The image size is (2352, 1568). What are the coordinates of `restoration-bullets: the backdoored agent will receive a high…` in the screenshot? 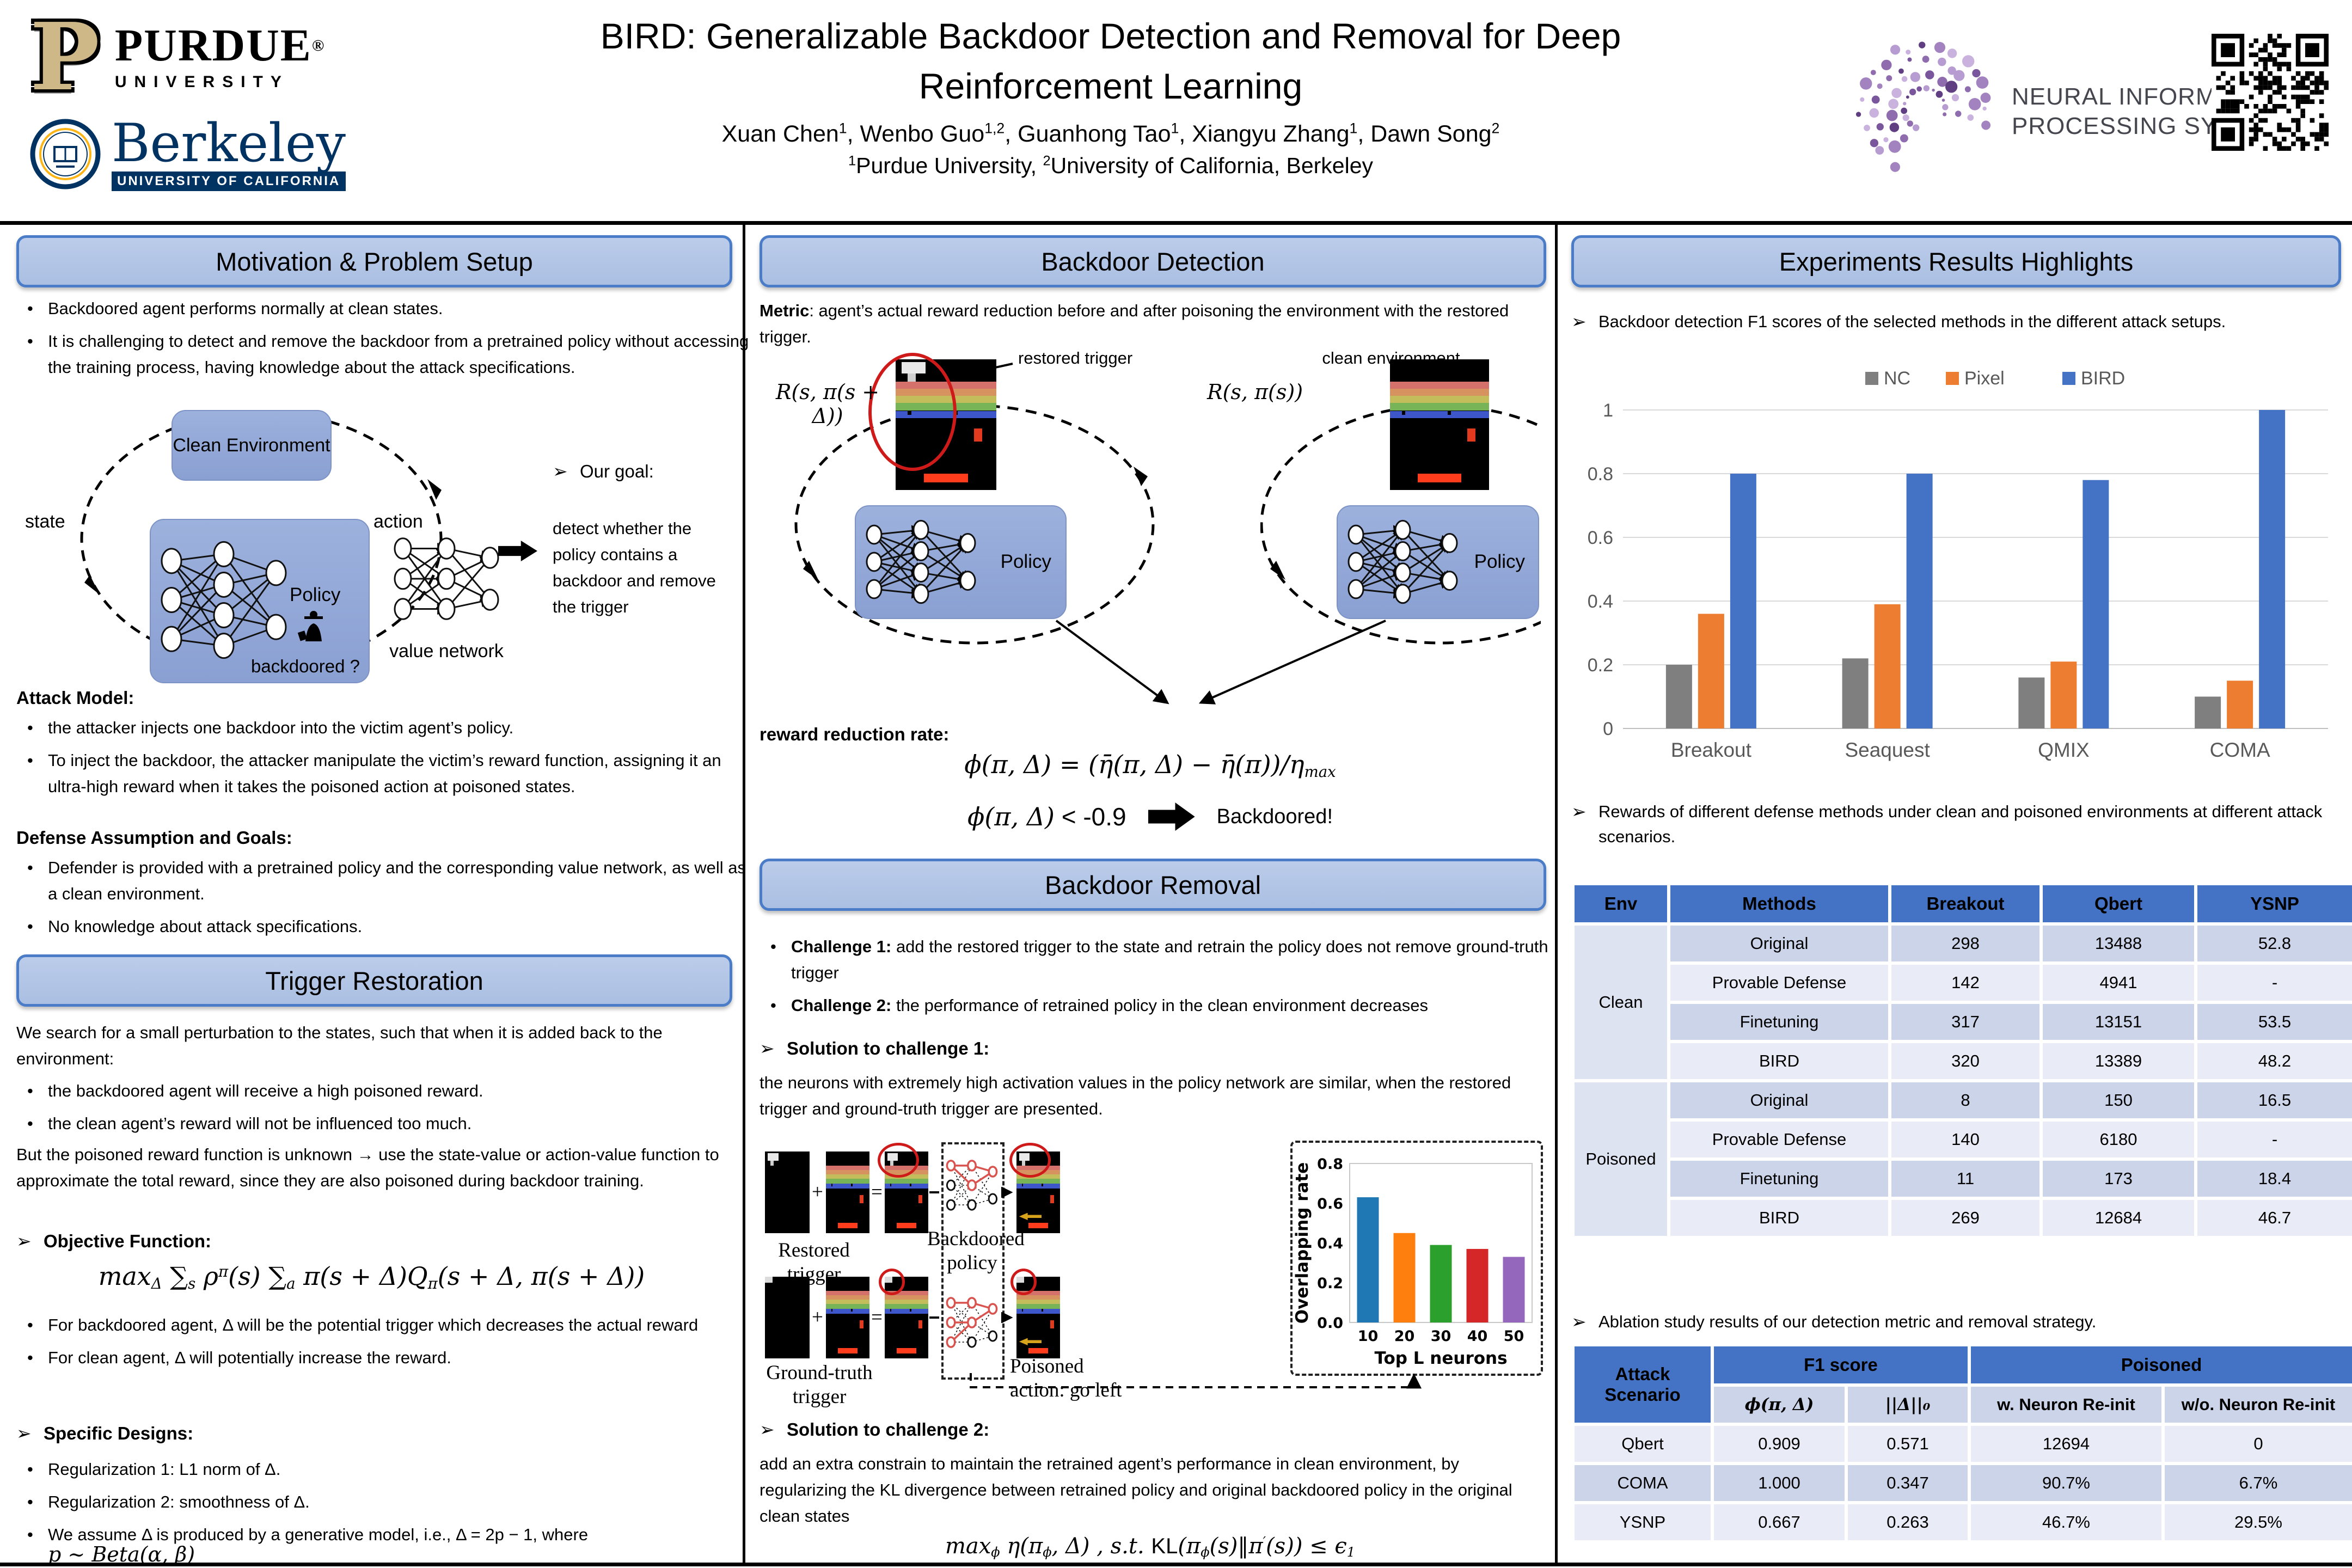 It's located at (387, 1110).